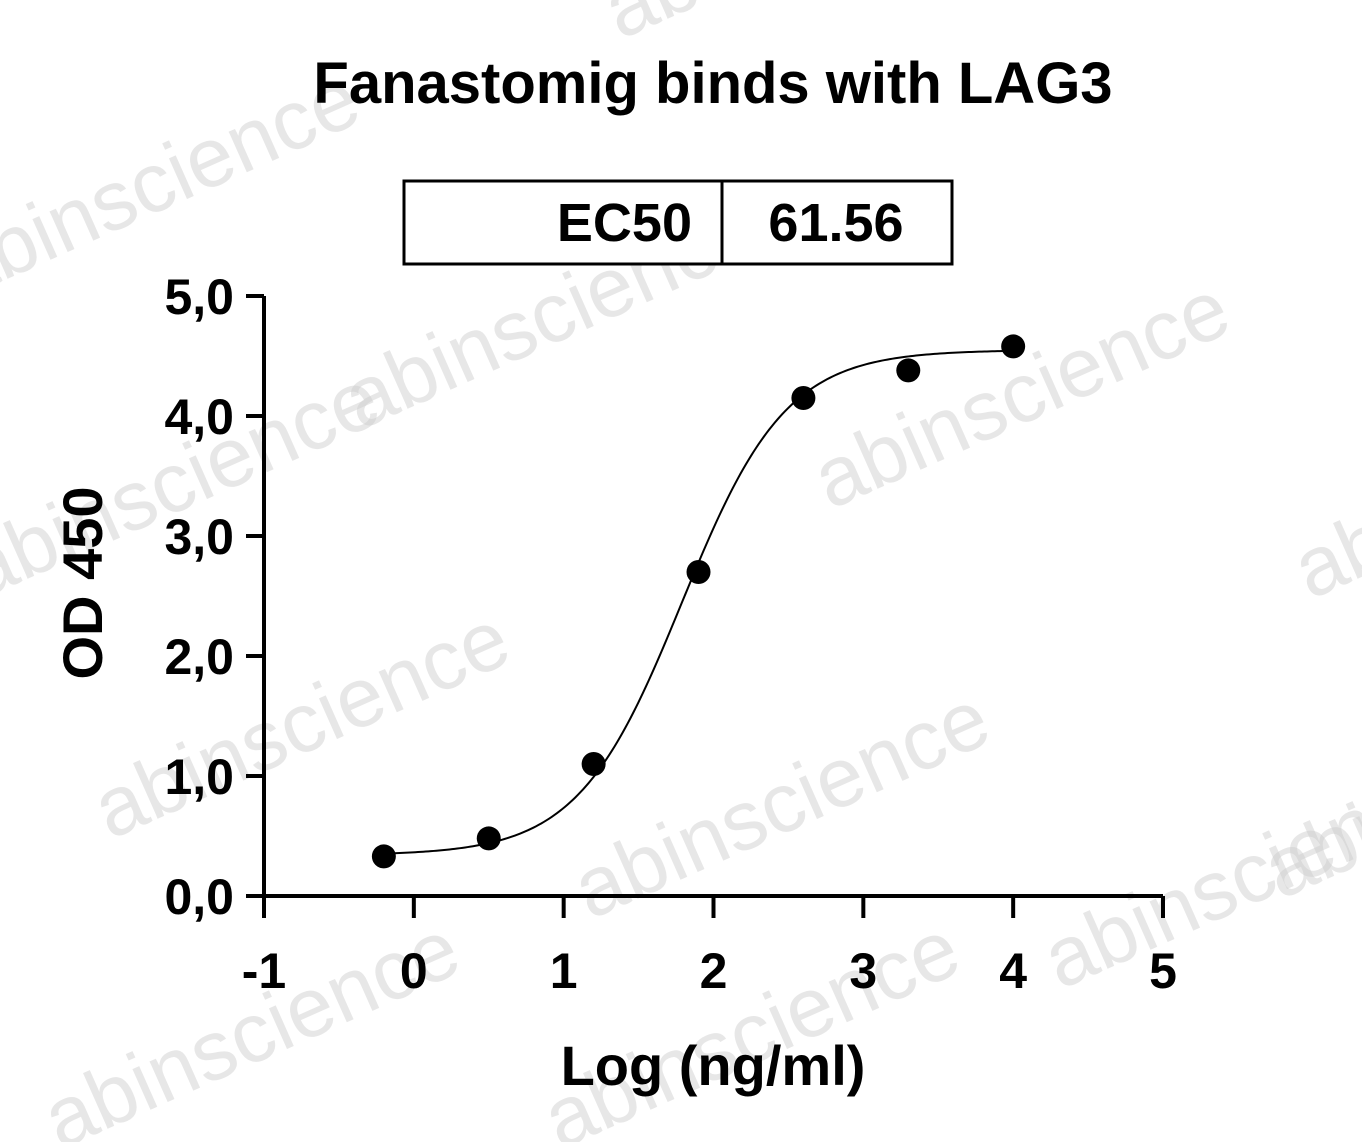  I want to click on x-tick-label: 2, so click(714, 971).